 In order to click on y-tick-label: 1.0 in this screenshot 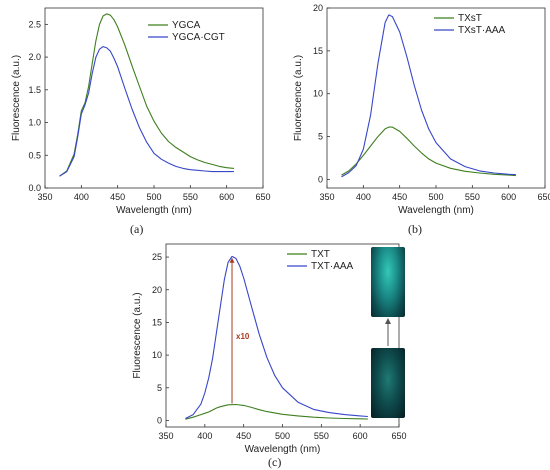, I will do `click(34, 123)`.